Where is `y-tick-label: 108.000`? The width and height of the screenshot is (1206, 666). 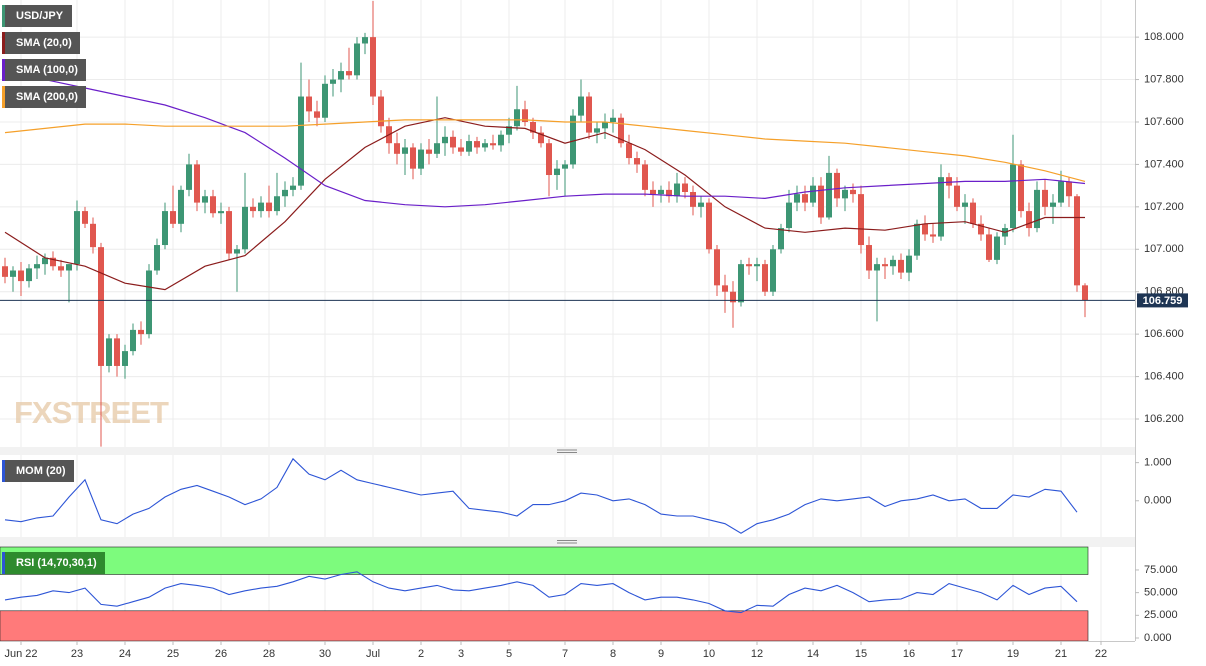
y-tick-label: 108.000 is located at coordinates (1164, 37).